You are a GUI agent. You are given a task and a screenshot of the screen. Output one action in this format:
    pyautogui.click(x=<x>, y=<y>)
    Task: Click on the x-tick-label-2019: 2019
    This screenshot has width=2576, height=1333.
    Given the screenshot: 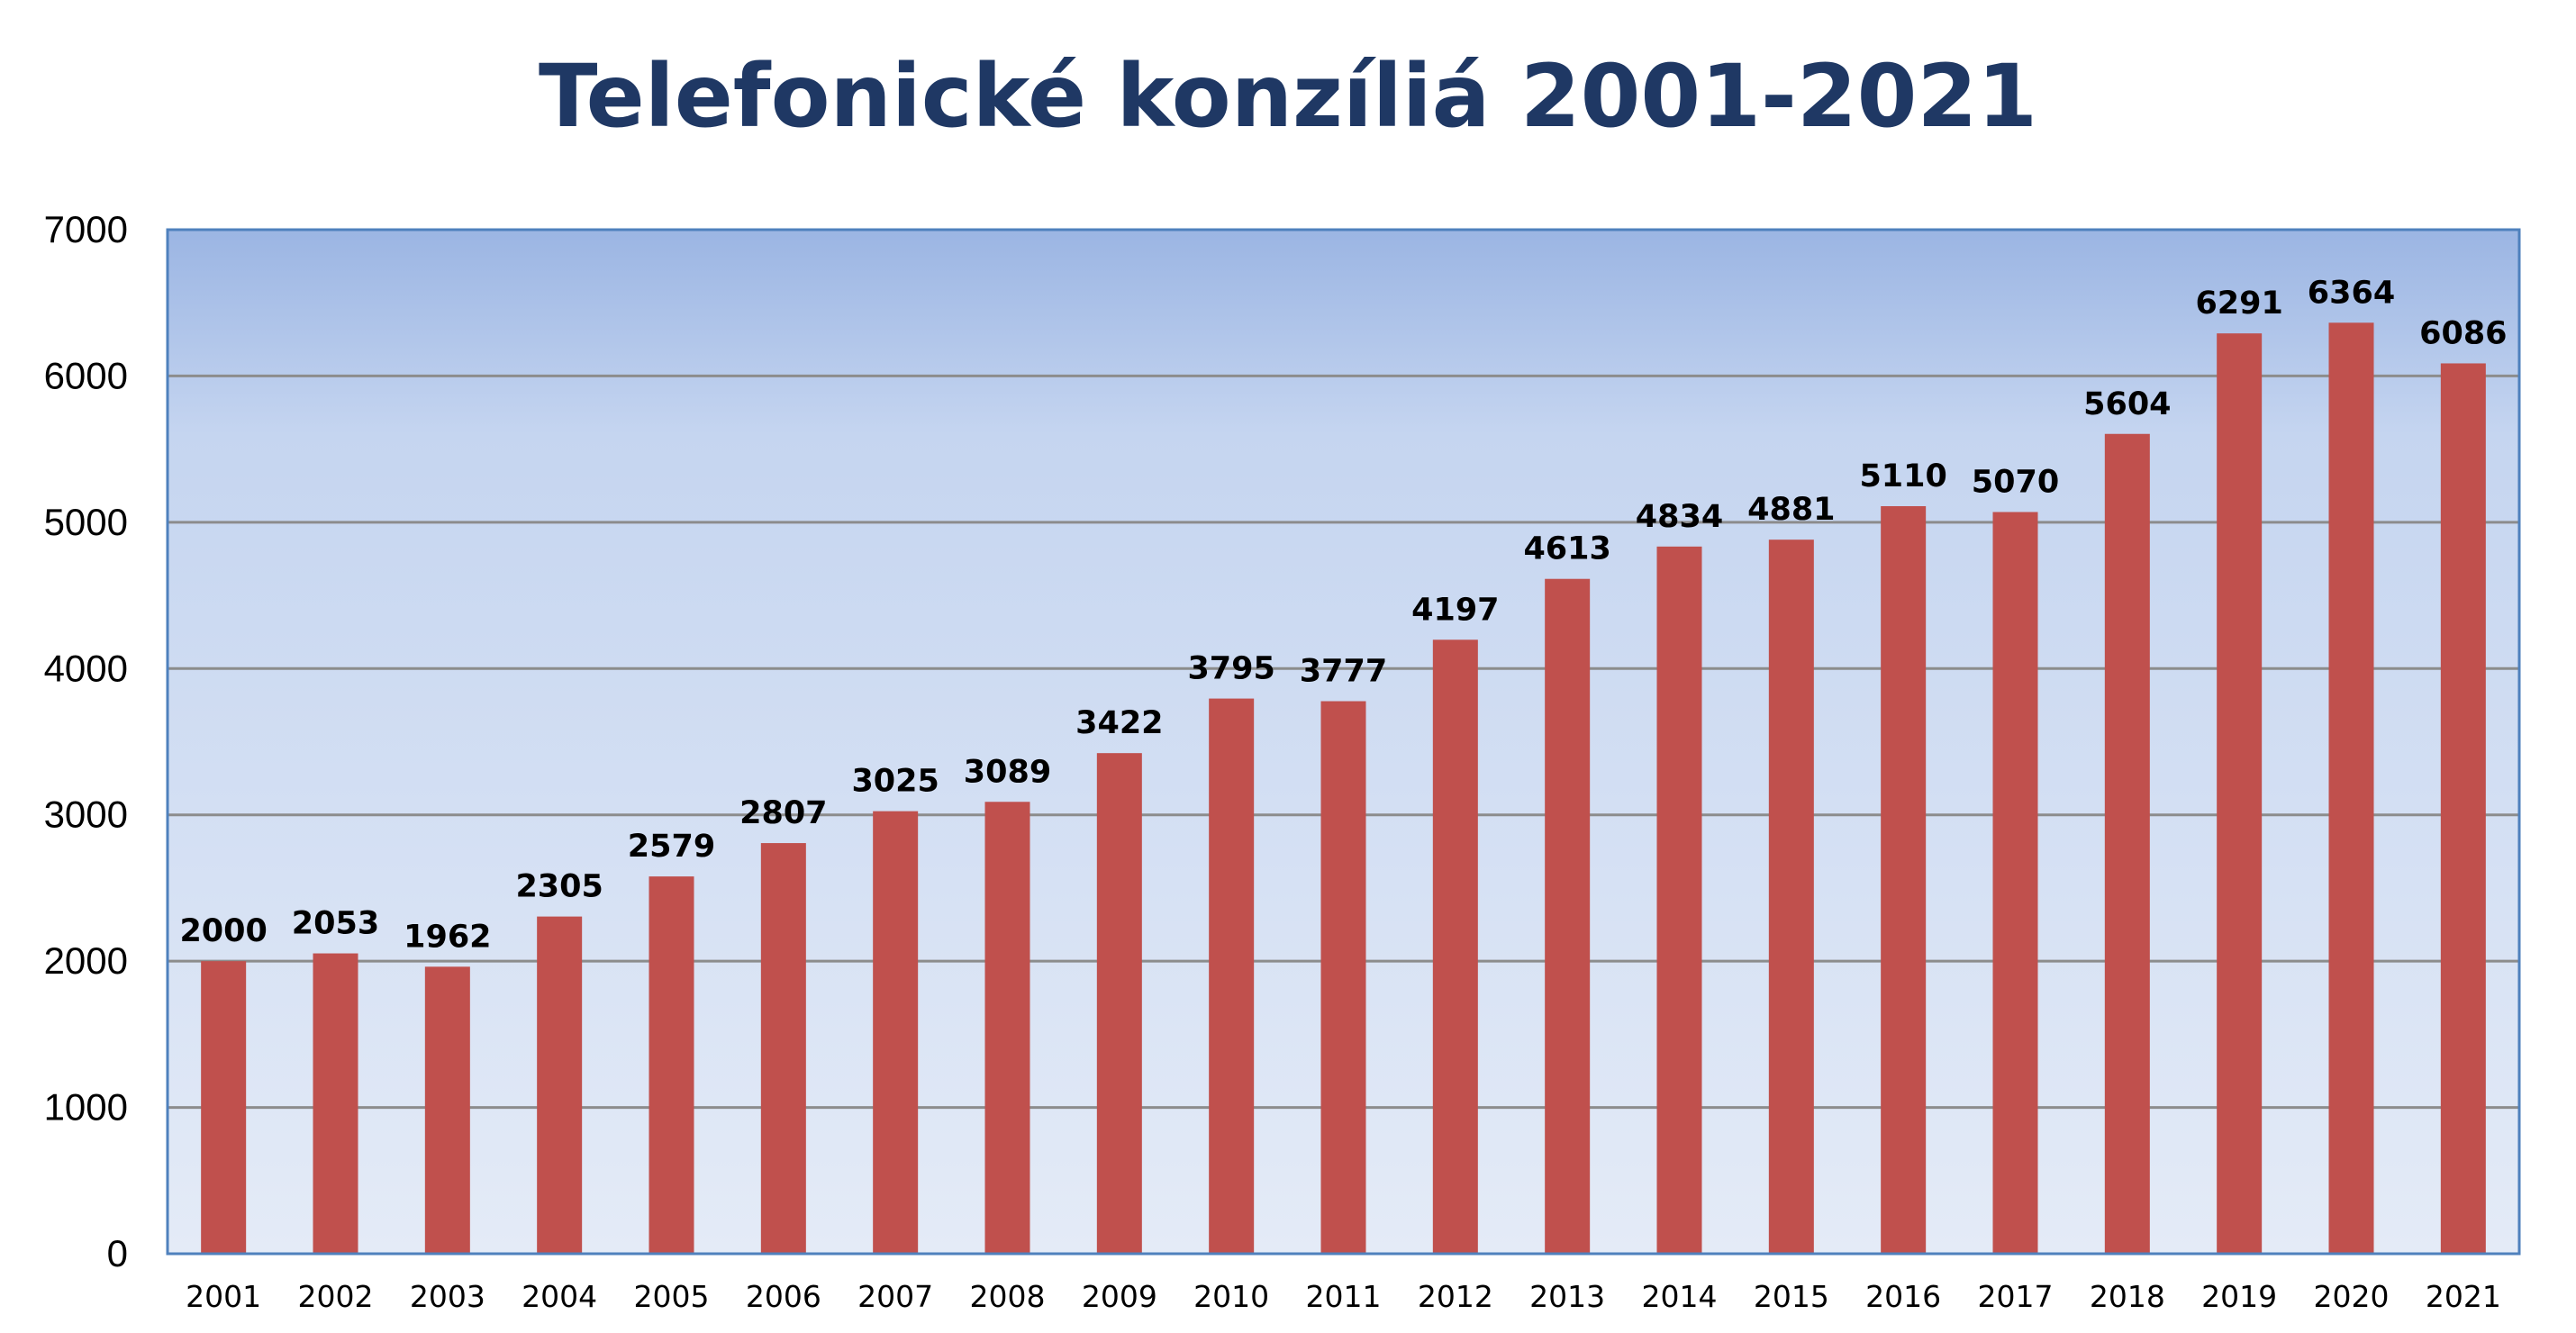 What is the action you would take?
    pyautogui.click(x=2239, y=1296)
    